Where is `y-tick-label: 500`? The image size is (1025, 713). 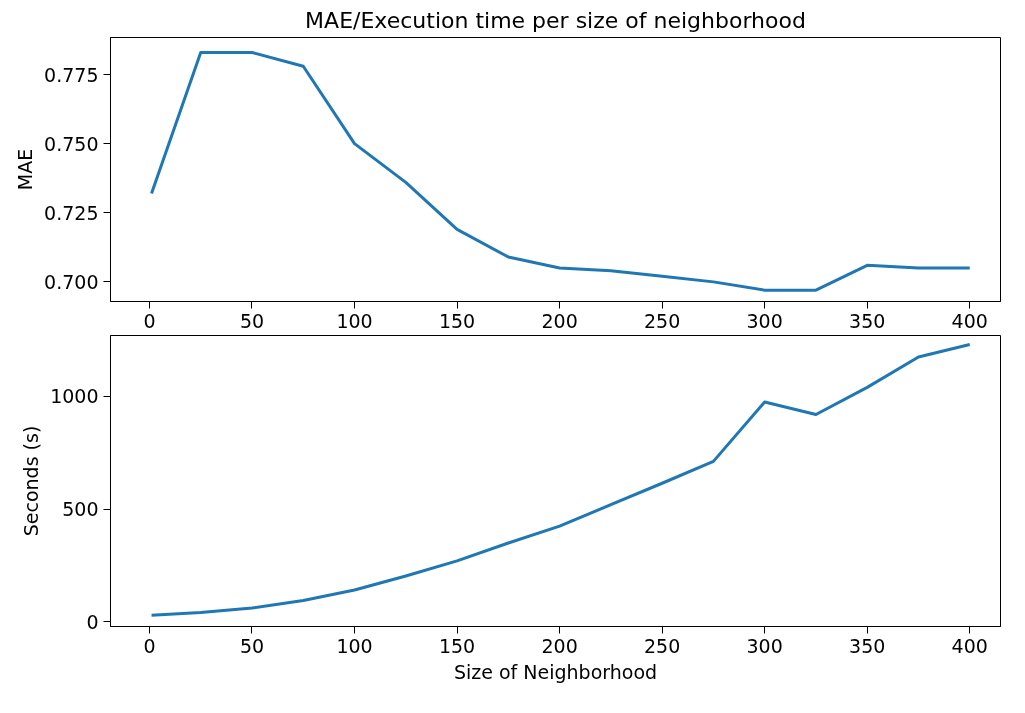
y-tick-label: 500 is located at coordinates (80, 509).